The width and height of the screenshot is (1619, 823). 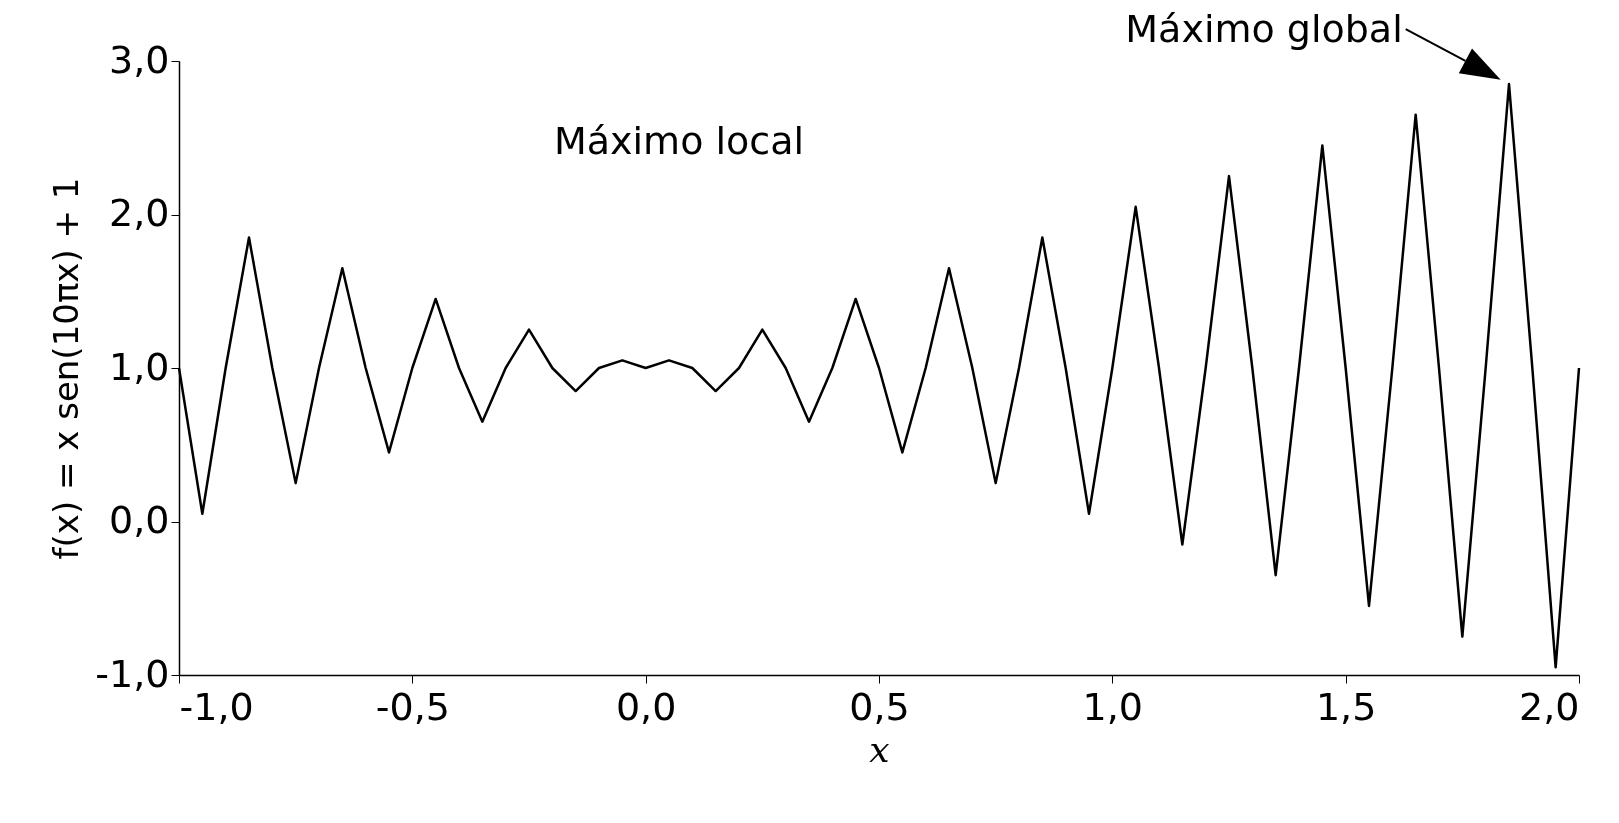 I want to click on y-tick-label: 2,0, so click(x=139, y=213).